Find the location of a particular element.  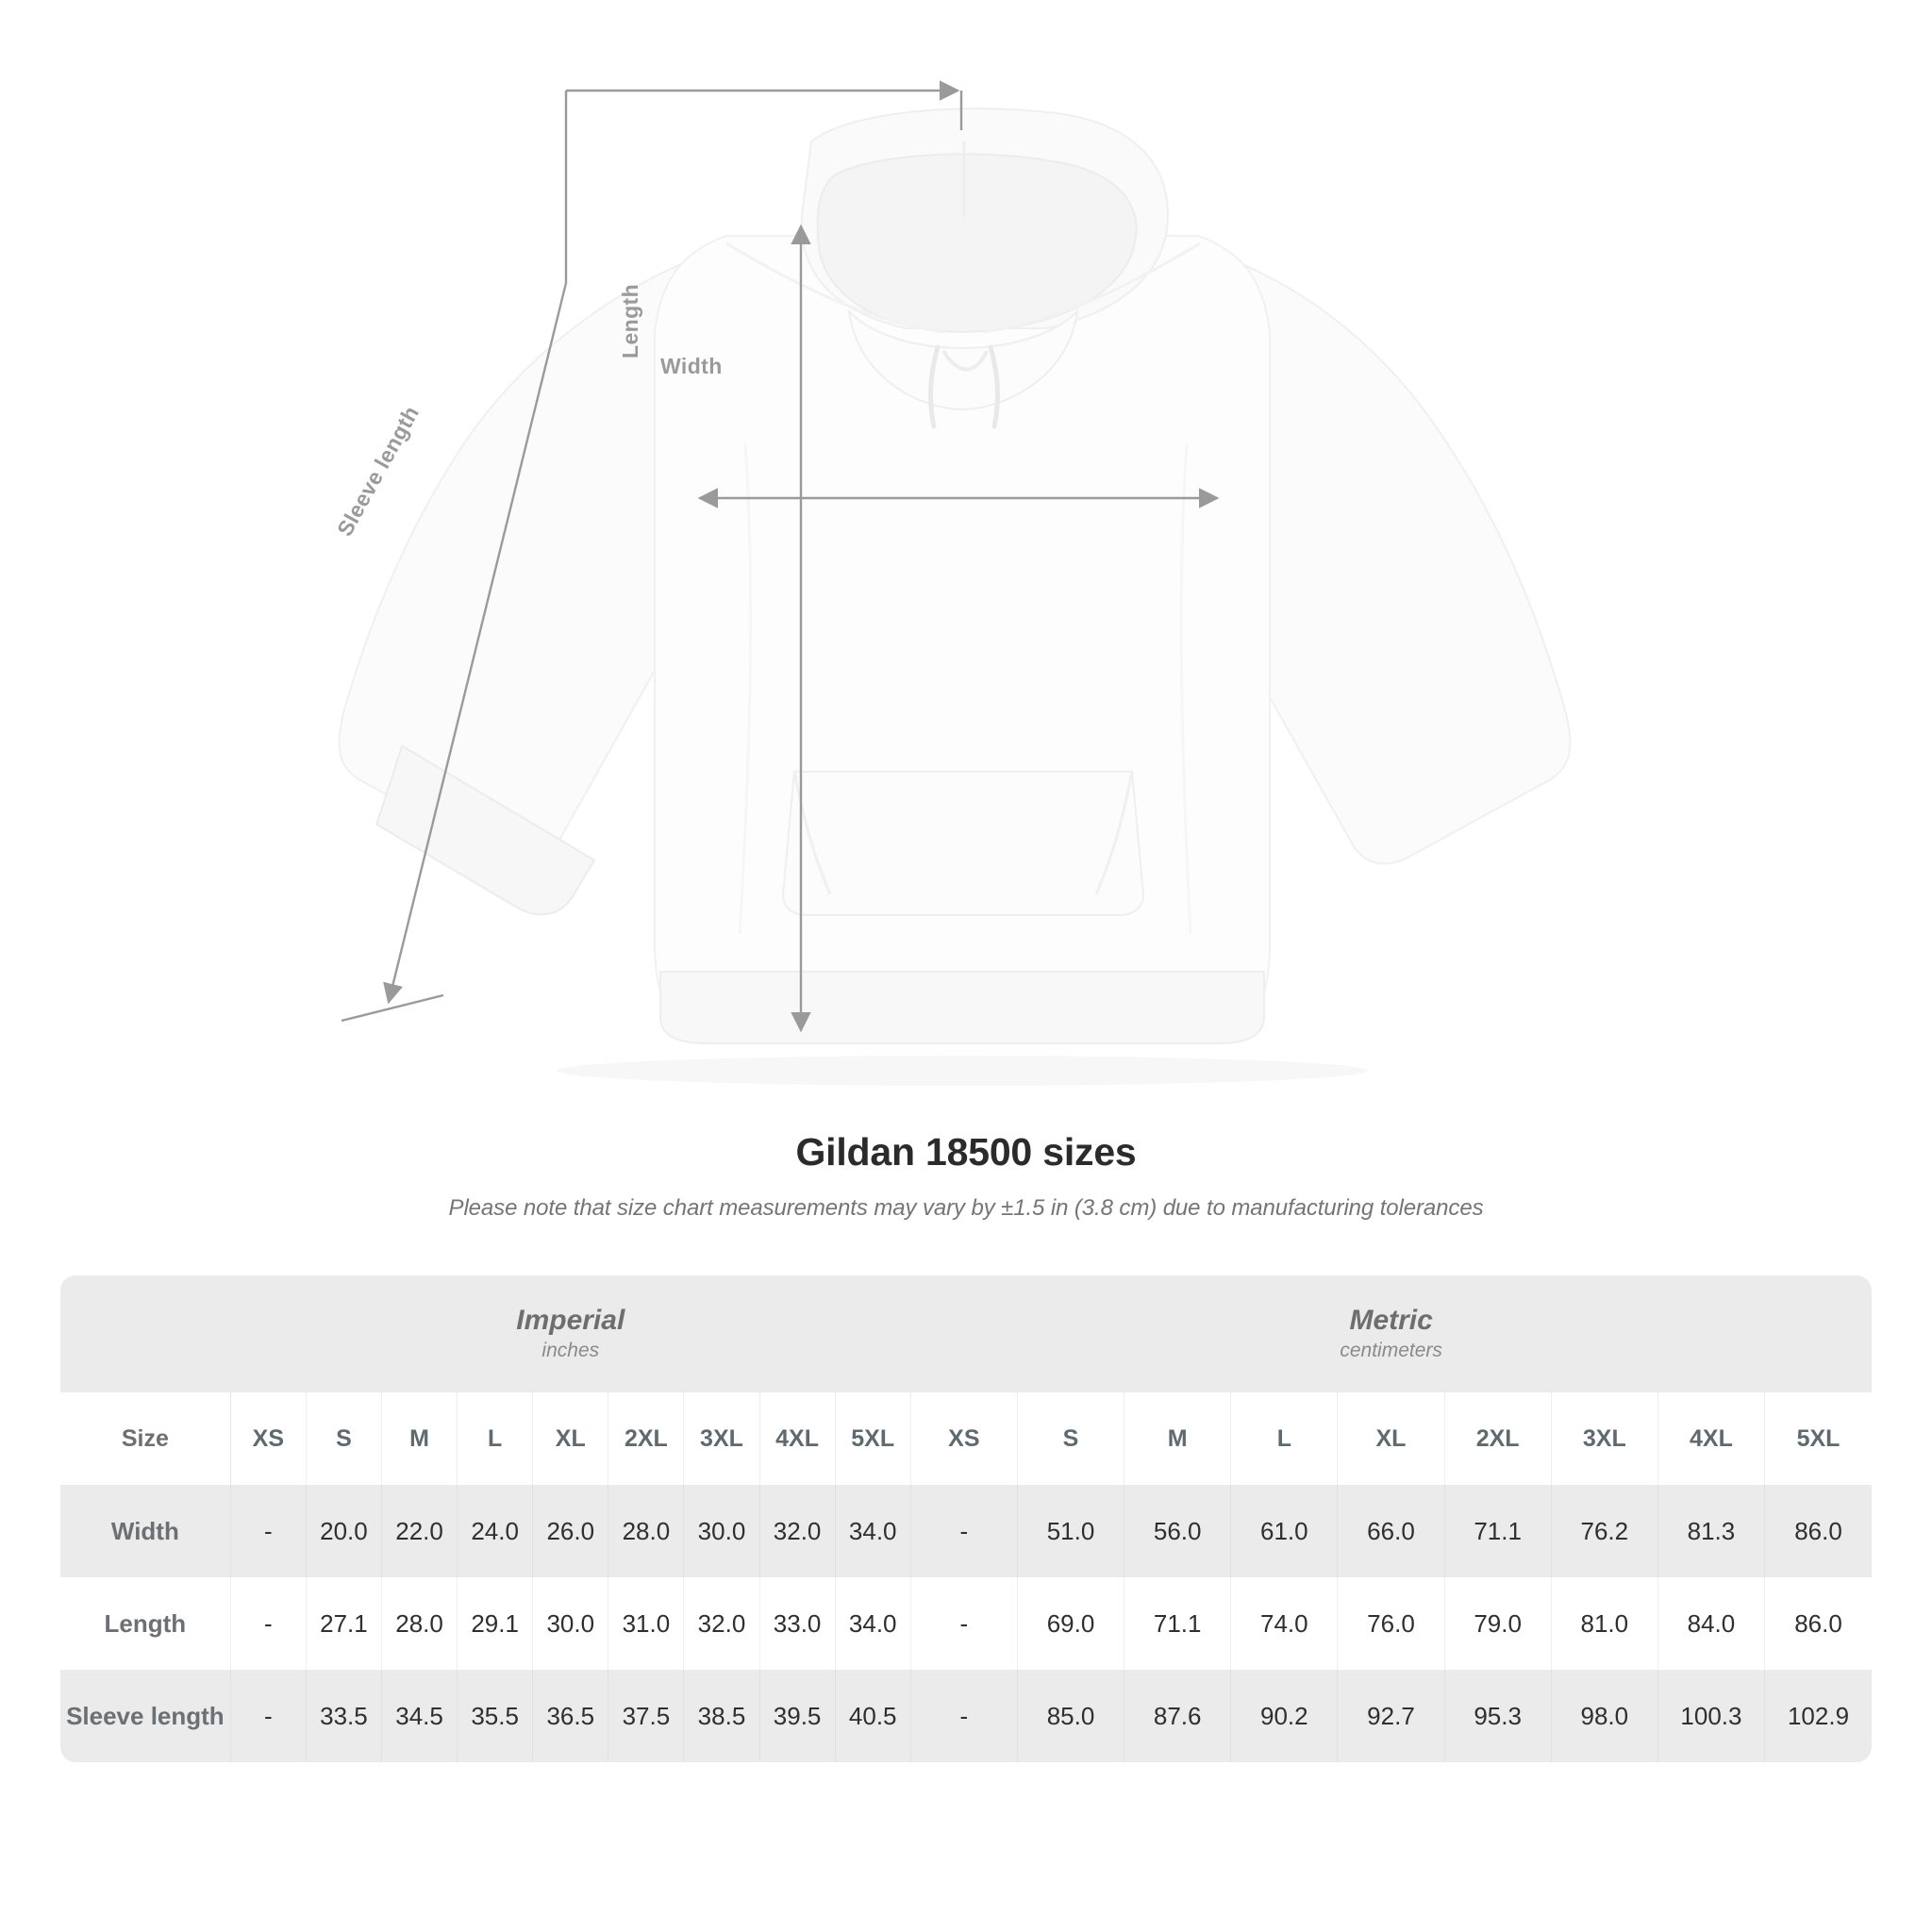

cell-width-metric-s: 51.0 is located at coordinates (1071, 1531).